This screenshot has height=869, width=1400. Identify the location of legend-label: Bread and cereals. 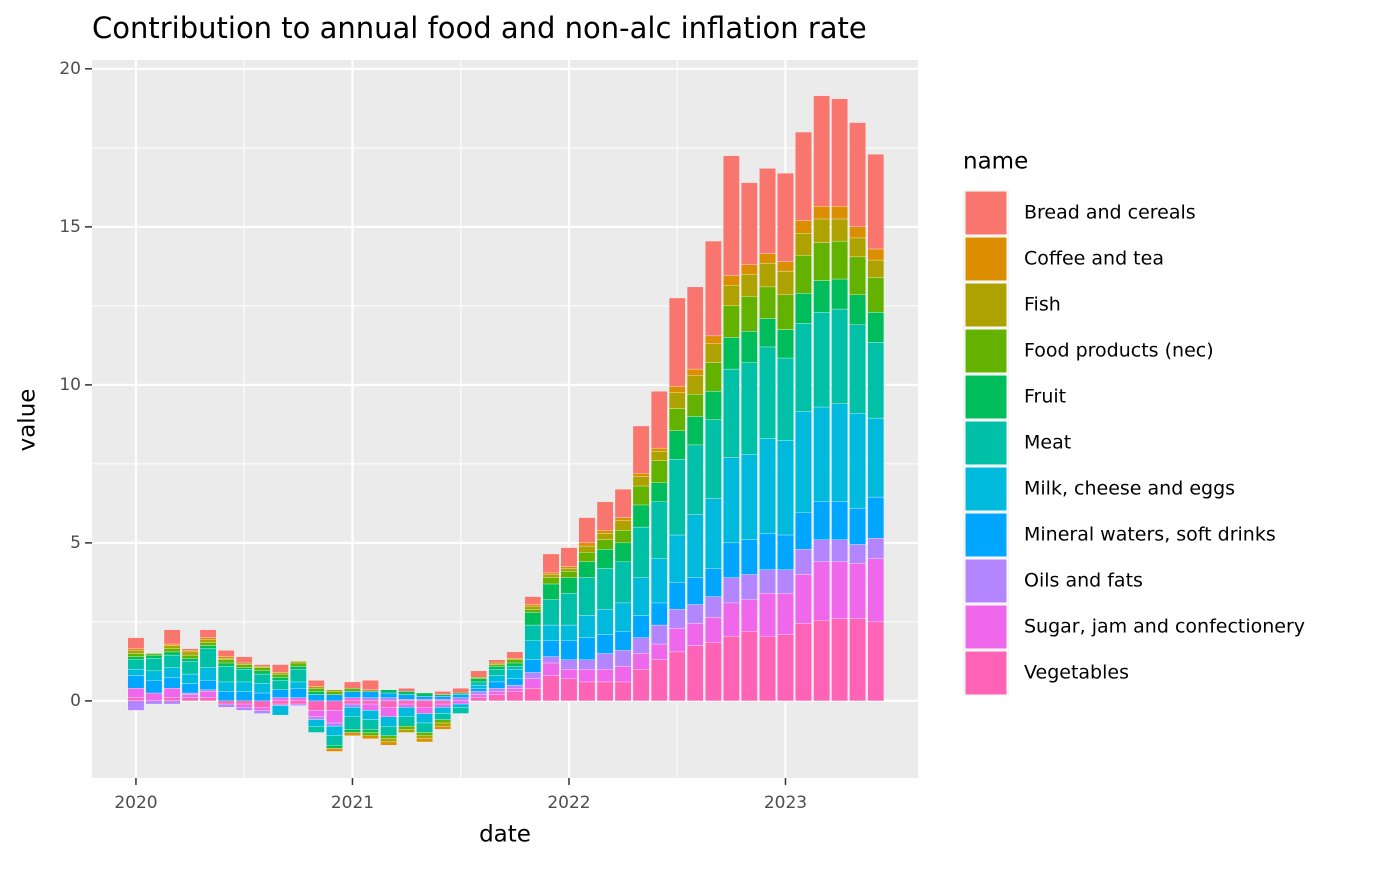
(1110, 213).